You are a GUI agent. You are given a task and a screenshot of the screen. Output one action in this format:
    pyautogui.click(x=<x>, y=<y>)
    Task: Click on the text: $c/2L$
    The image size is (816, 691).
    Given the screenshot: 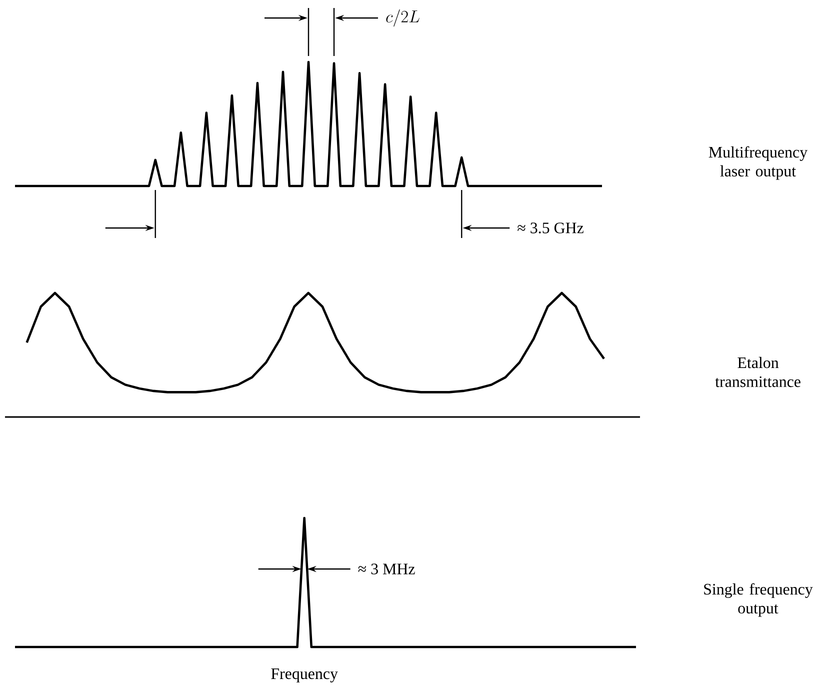 What is the action you would take?
    pyautogui.click(x=403, y=18)
    